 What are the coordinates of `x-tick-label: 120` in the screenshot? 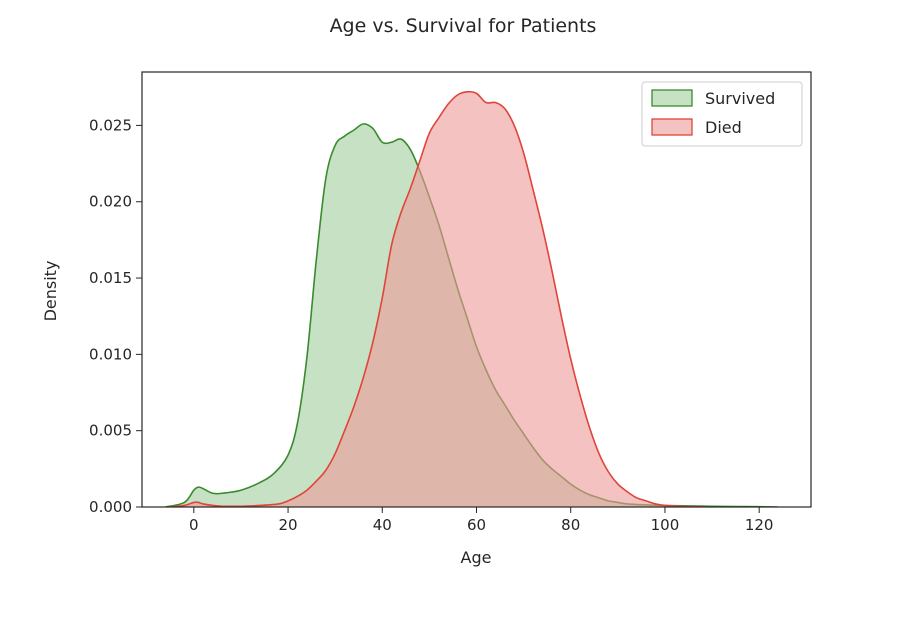 It's located at (759, 525).